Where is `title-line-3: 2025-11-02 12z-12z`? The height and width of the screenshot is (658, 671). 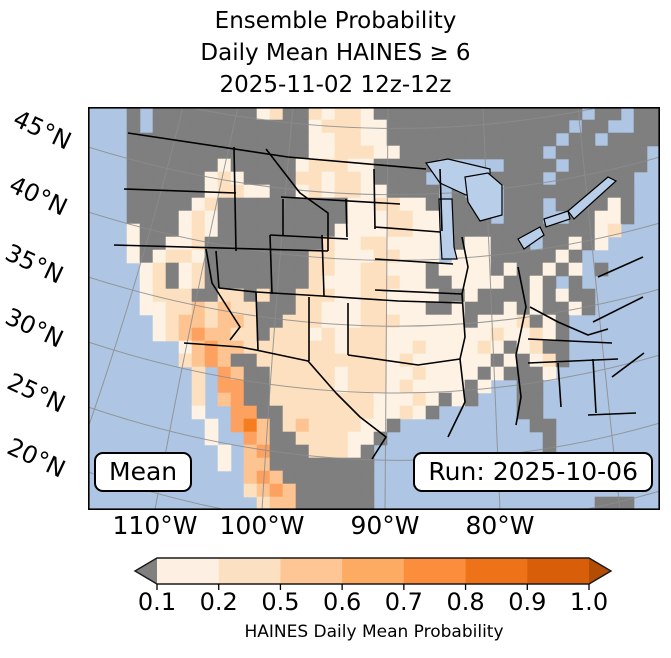 title-line-3: 2025-11-02 12z-12z is located at coordinates (335, 85).